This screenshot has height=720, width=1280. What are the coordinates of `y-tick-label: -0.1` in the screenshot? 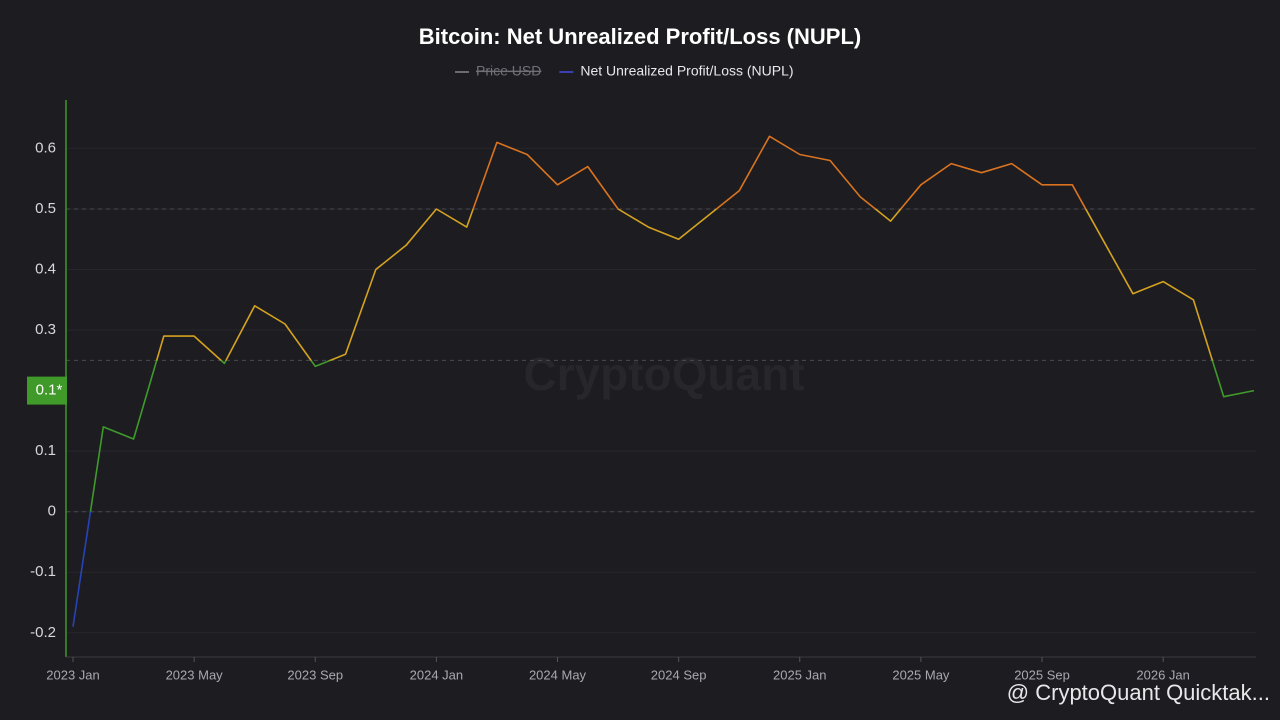 It's located at (43, 571).